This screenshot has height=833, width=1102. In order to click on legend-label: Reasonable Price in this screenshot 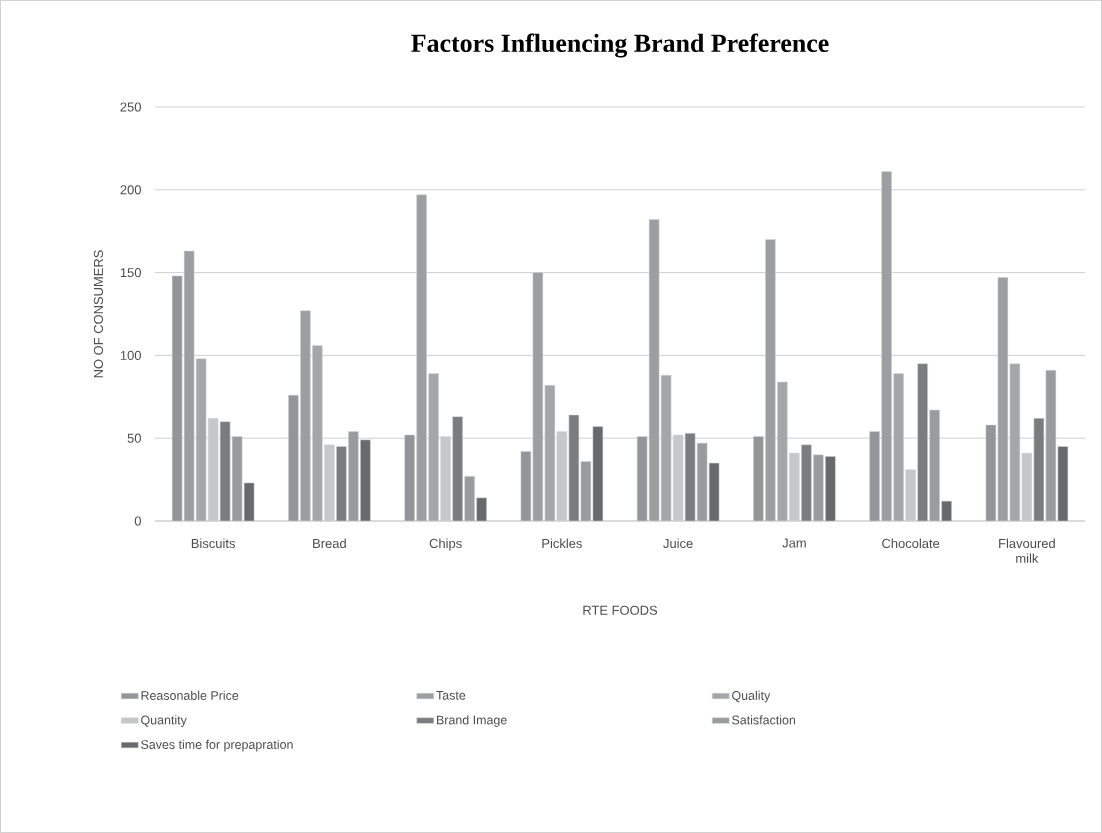, I will do `click(190, 695)`.